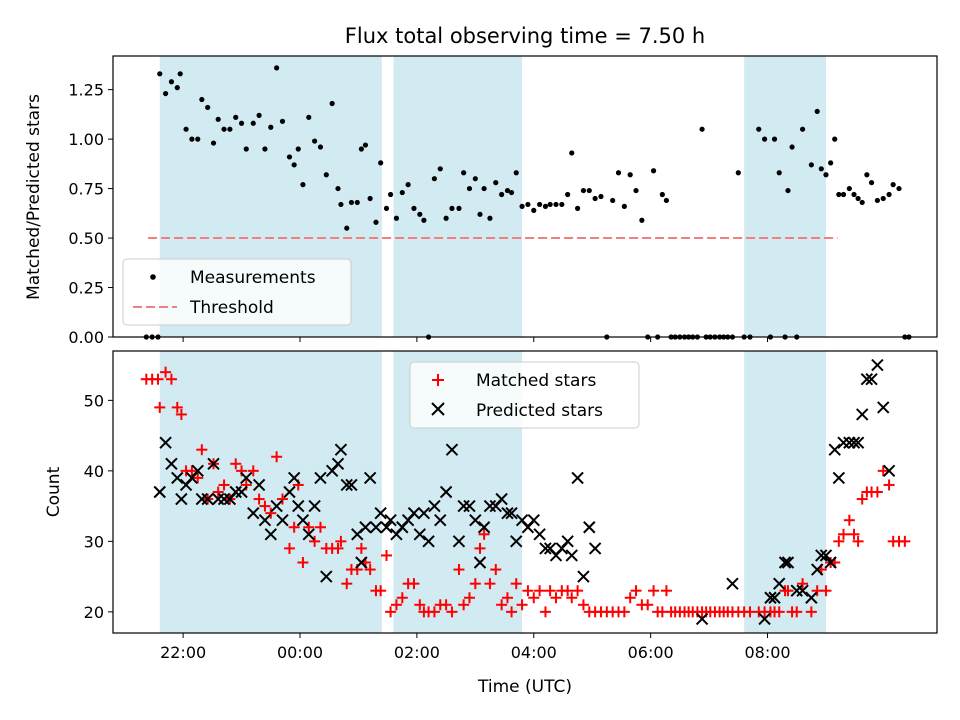 This screenshot has height=720, width=960. I want to click on shaded-interval, so click(785, 196).